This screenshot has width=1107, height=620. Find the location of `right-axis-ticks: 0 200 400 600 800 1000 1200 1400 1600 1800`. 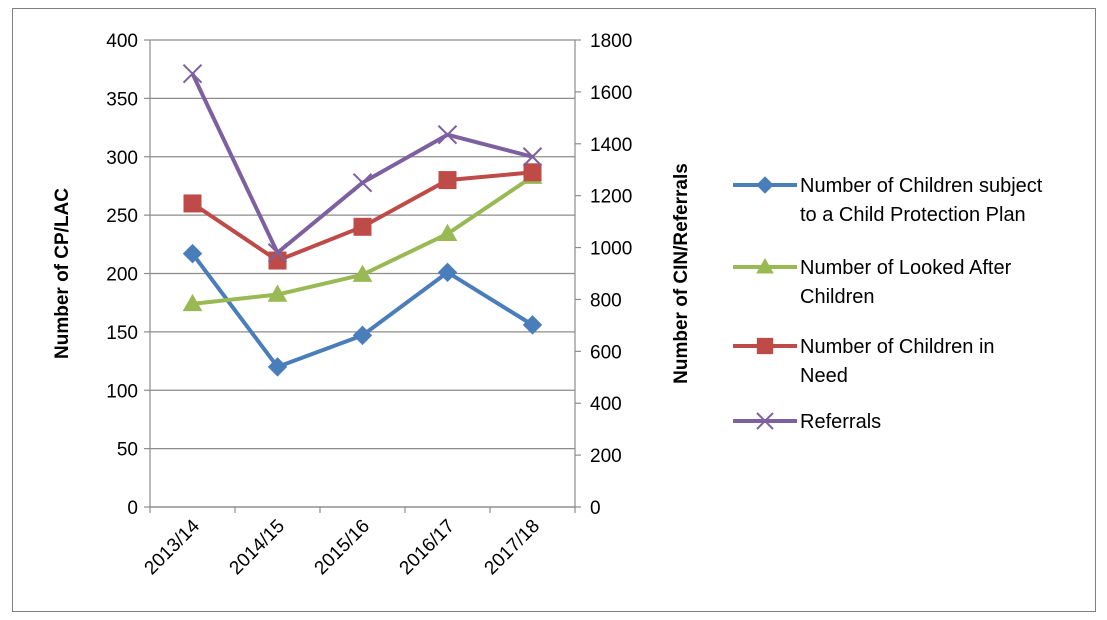

right-axis-ticks: 0 200 400 600 800 1000 1200 1400 1600 1800 is located at coordinates (603, 275).